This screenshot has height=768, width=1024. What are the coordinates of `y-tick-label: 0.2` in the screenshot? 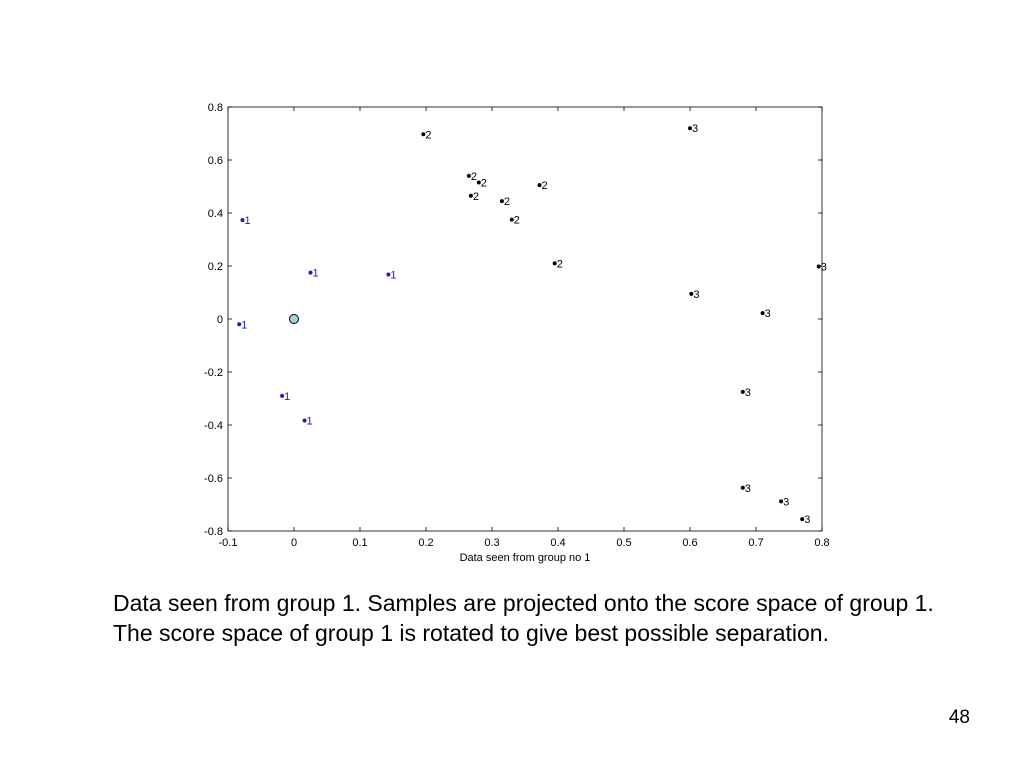 It's located at (215, 267).